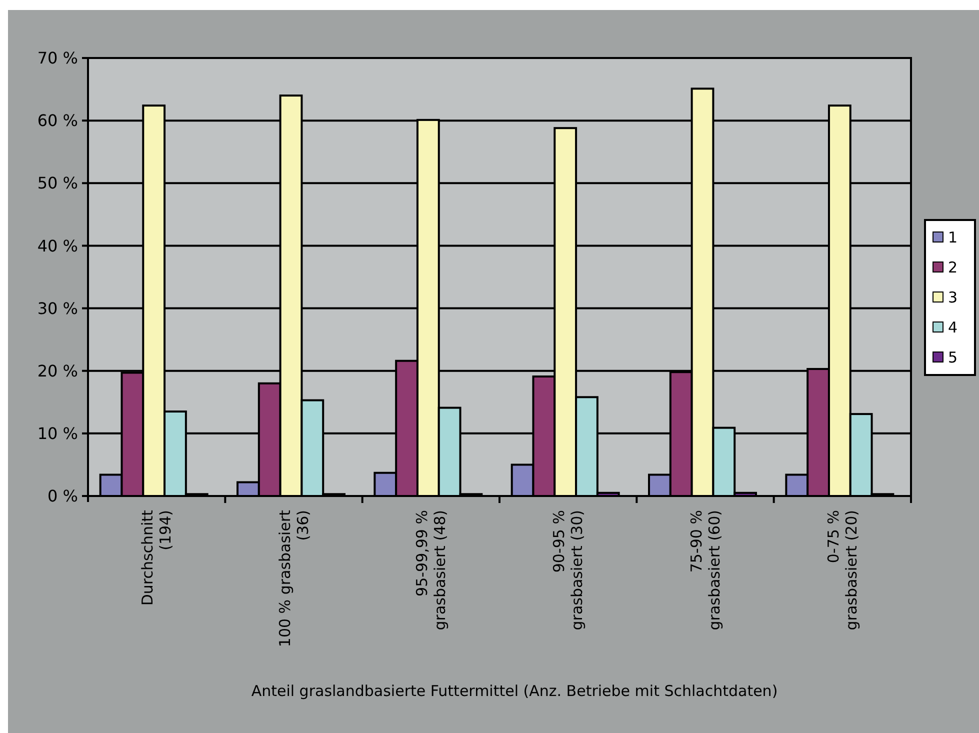 This screenshot has width=979, height=733. Describe the element at coordinates (57, 246) in the screenshot. I see `y-tick-label: 40 %` at that location.